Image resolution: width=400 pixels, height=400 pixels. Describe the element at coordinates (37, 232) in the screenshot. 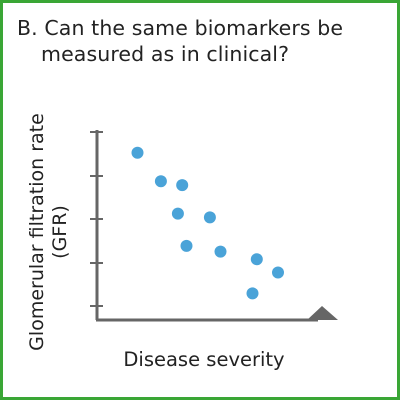

I see `y-axis-label-line-1: Glomerular filtration rate` at that location.